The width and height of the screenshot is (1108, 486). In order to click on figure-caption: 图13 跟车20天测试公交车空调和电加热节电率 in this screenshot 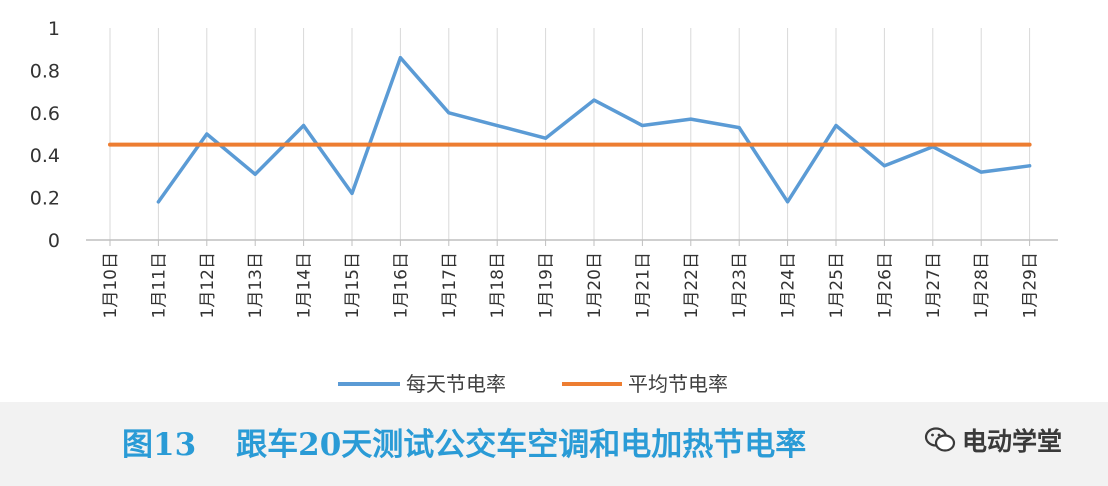, I will do `click(464, 441)`.